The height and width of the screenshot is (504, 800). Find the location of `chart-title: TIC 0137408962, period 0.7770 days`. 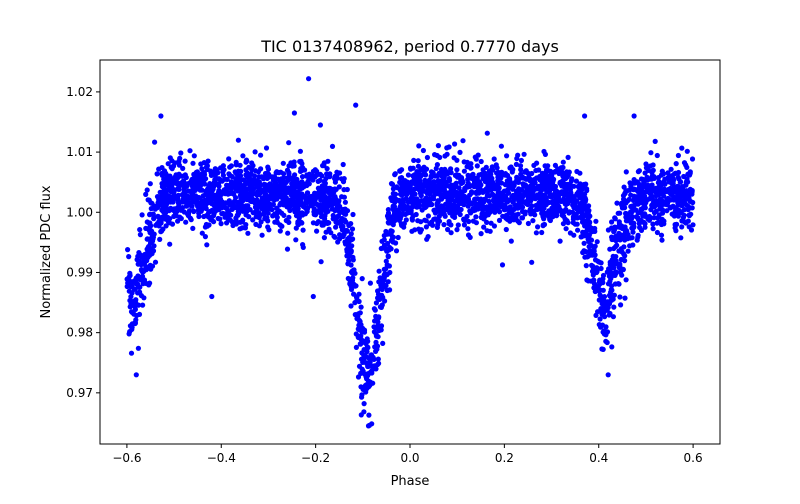

chart-title: TIC 0137408962, period 0.7770 days is located at coordinates (409, 46).